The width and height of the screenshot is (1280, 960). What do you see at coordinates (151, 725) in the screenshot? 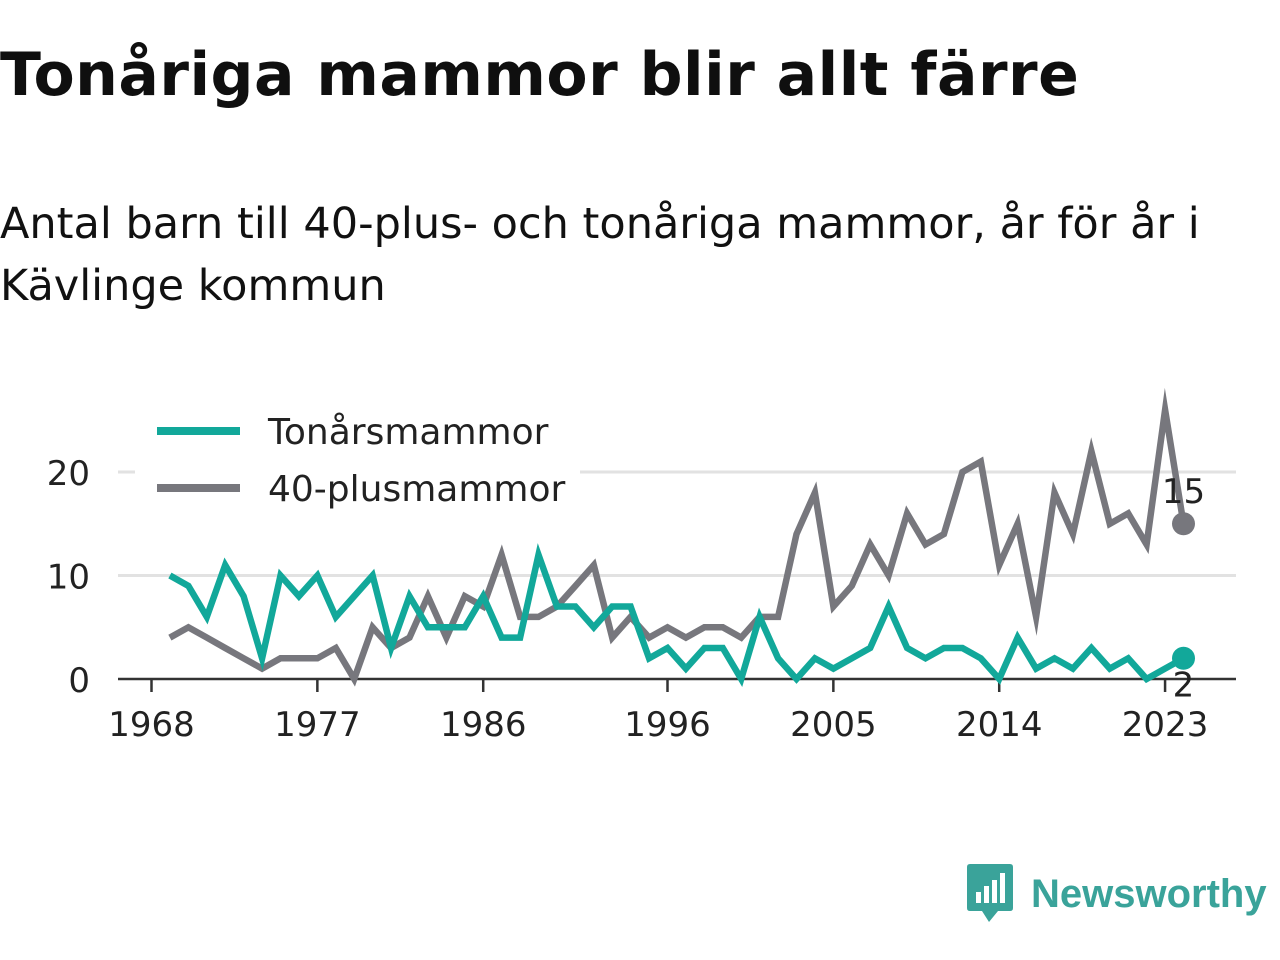
I see `x-tick-label: 1968` at bounding box center [151, 725].